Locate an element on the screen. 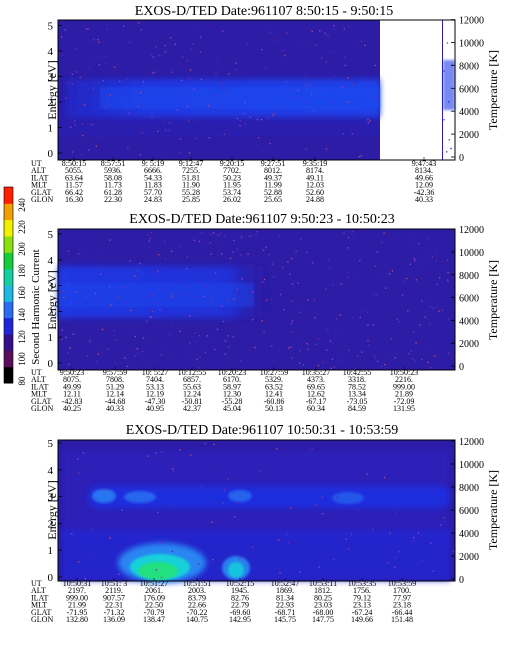  table-cell: 10:20:23 is located at coordinates (232, 372).